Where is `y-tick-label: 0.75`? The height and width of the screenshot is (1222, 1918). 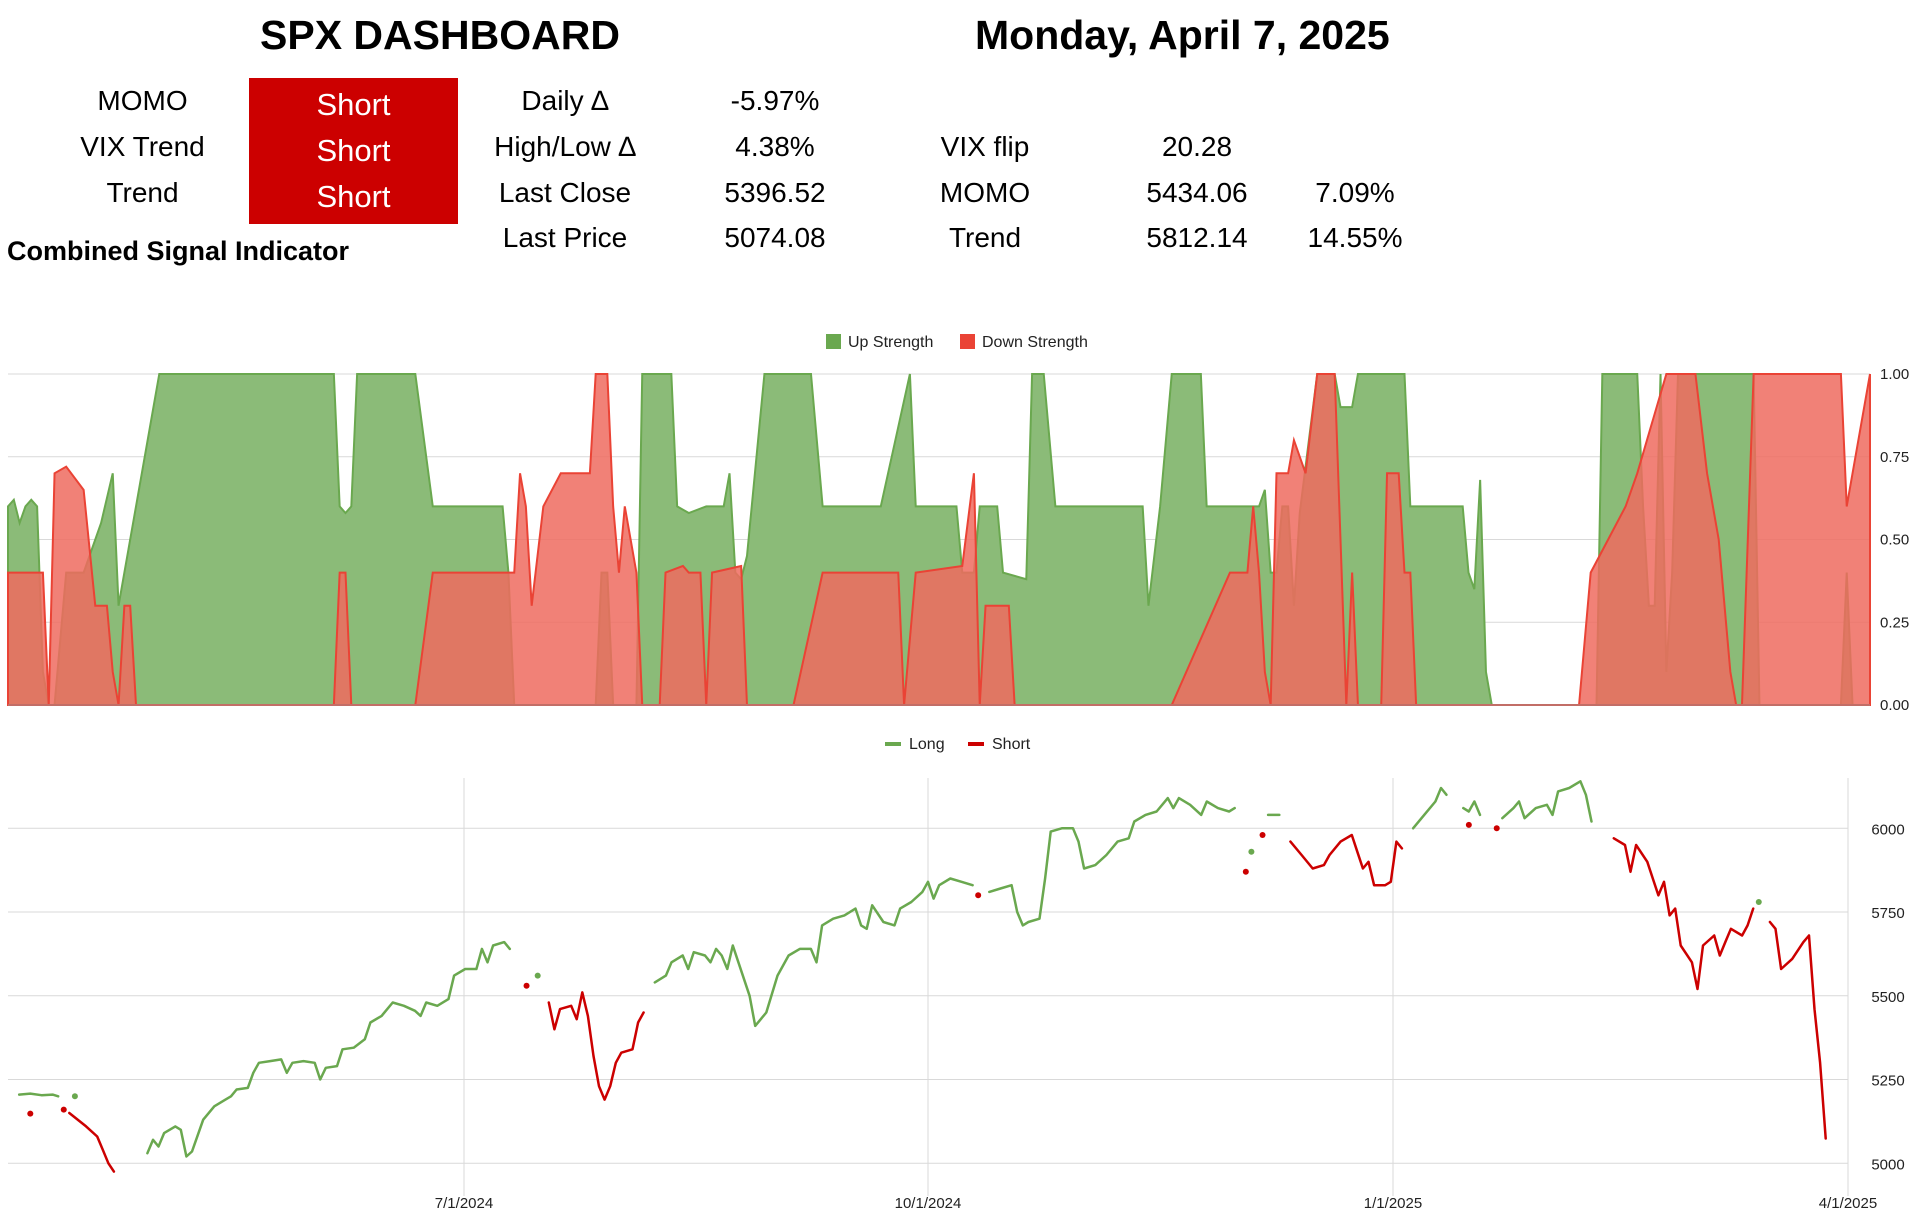
y-tick-label: 0.75 is located at coordinates (1894, 457).